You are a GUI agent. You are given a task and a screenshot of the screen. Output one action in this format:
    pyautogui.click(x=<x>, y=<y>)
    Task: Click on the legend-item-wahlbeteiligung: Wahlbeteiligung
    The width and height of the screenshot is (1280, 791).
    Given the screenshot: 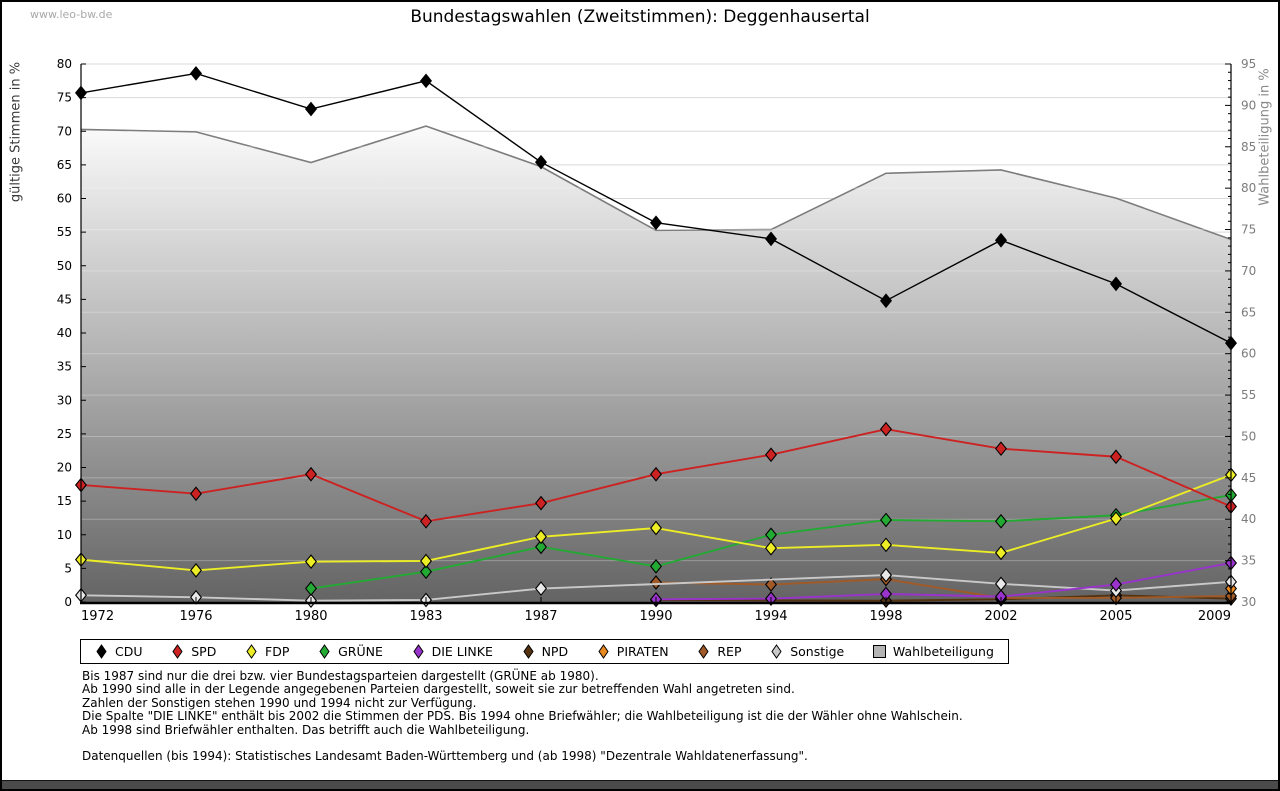 What is the action you would take?
    pyautogui.click(x=933, y=651)
    